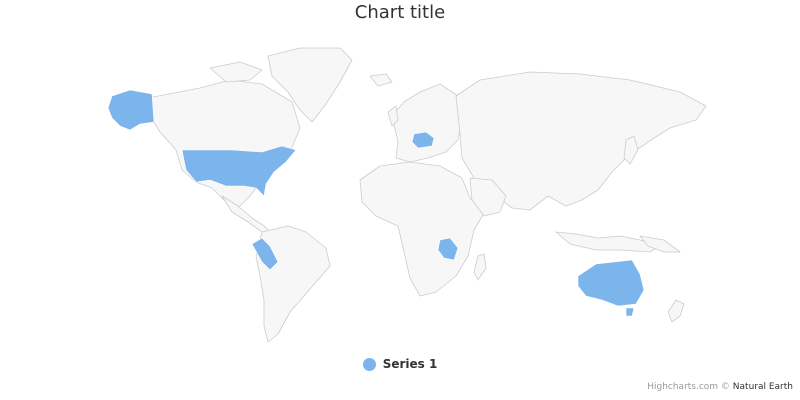 This screenshot has width=800, height=400. Describe the element at coordinates (265, 254) in the screenshot. I see `region-peru` at that location.